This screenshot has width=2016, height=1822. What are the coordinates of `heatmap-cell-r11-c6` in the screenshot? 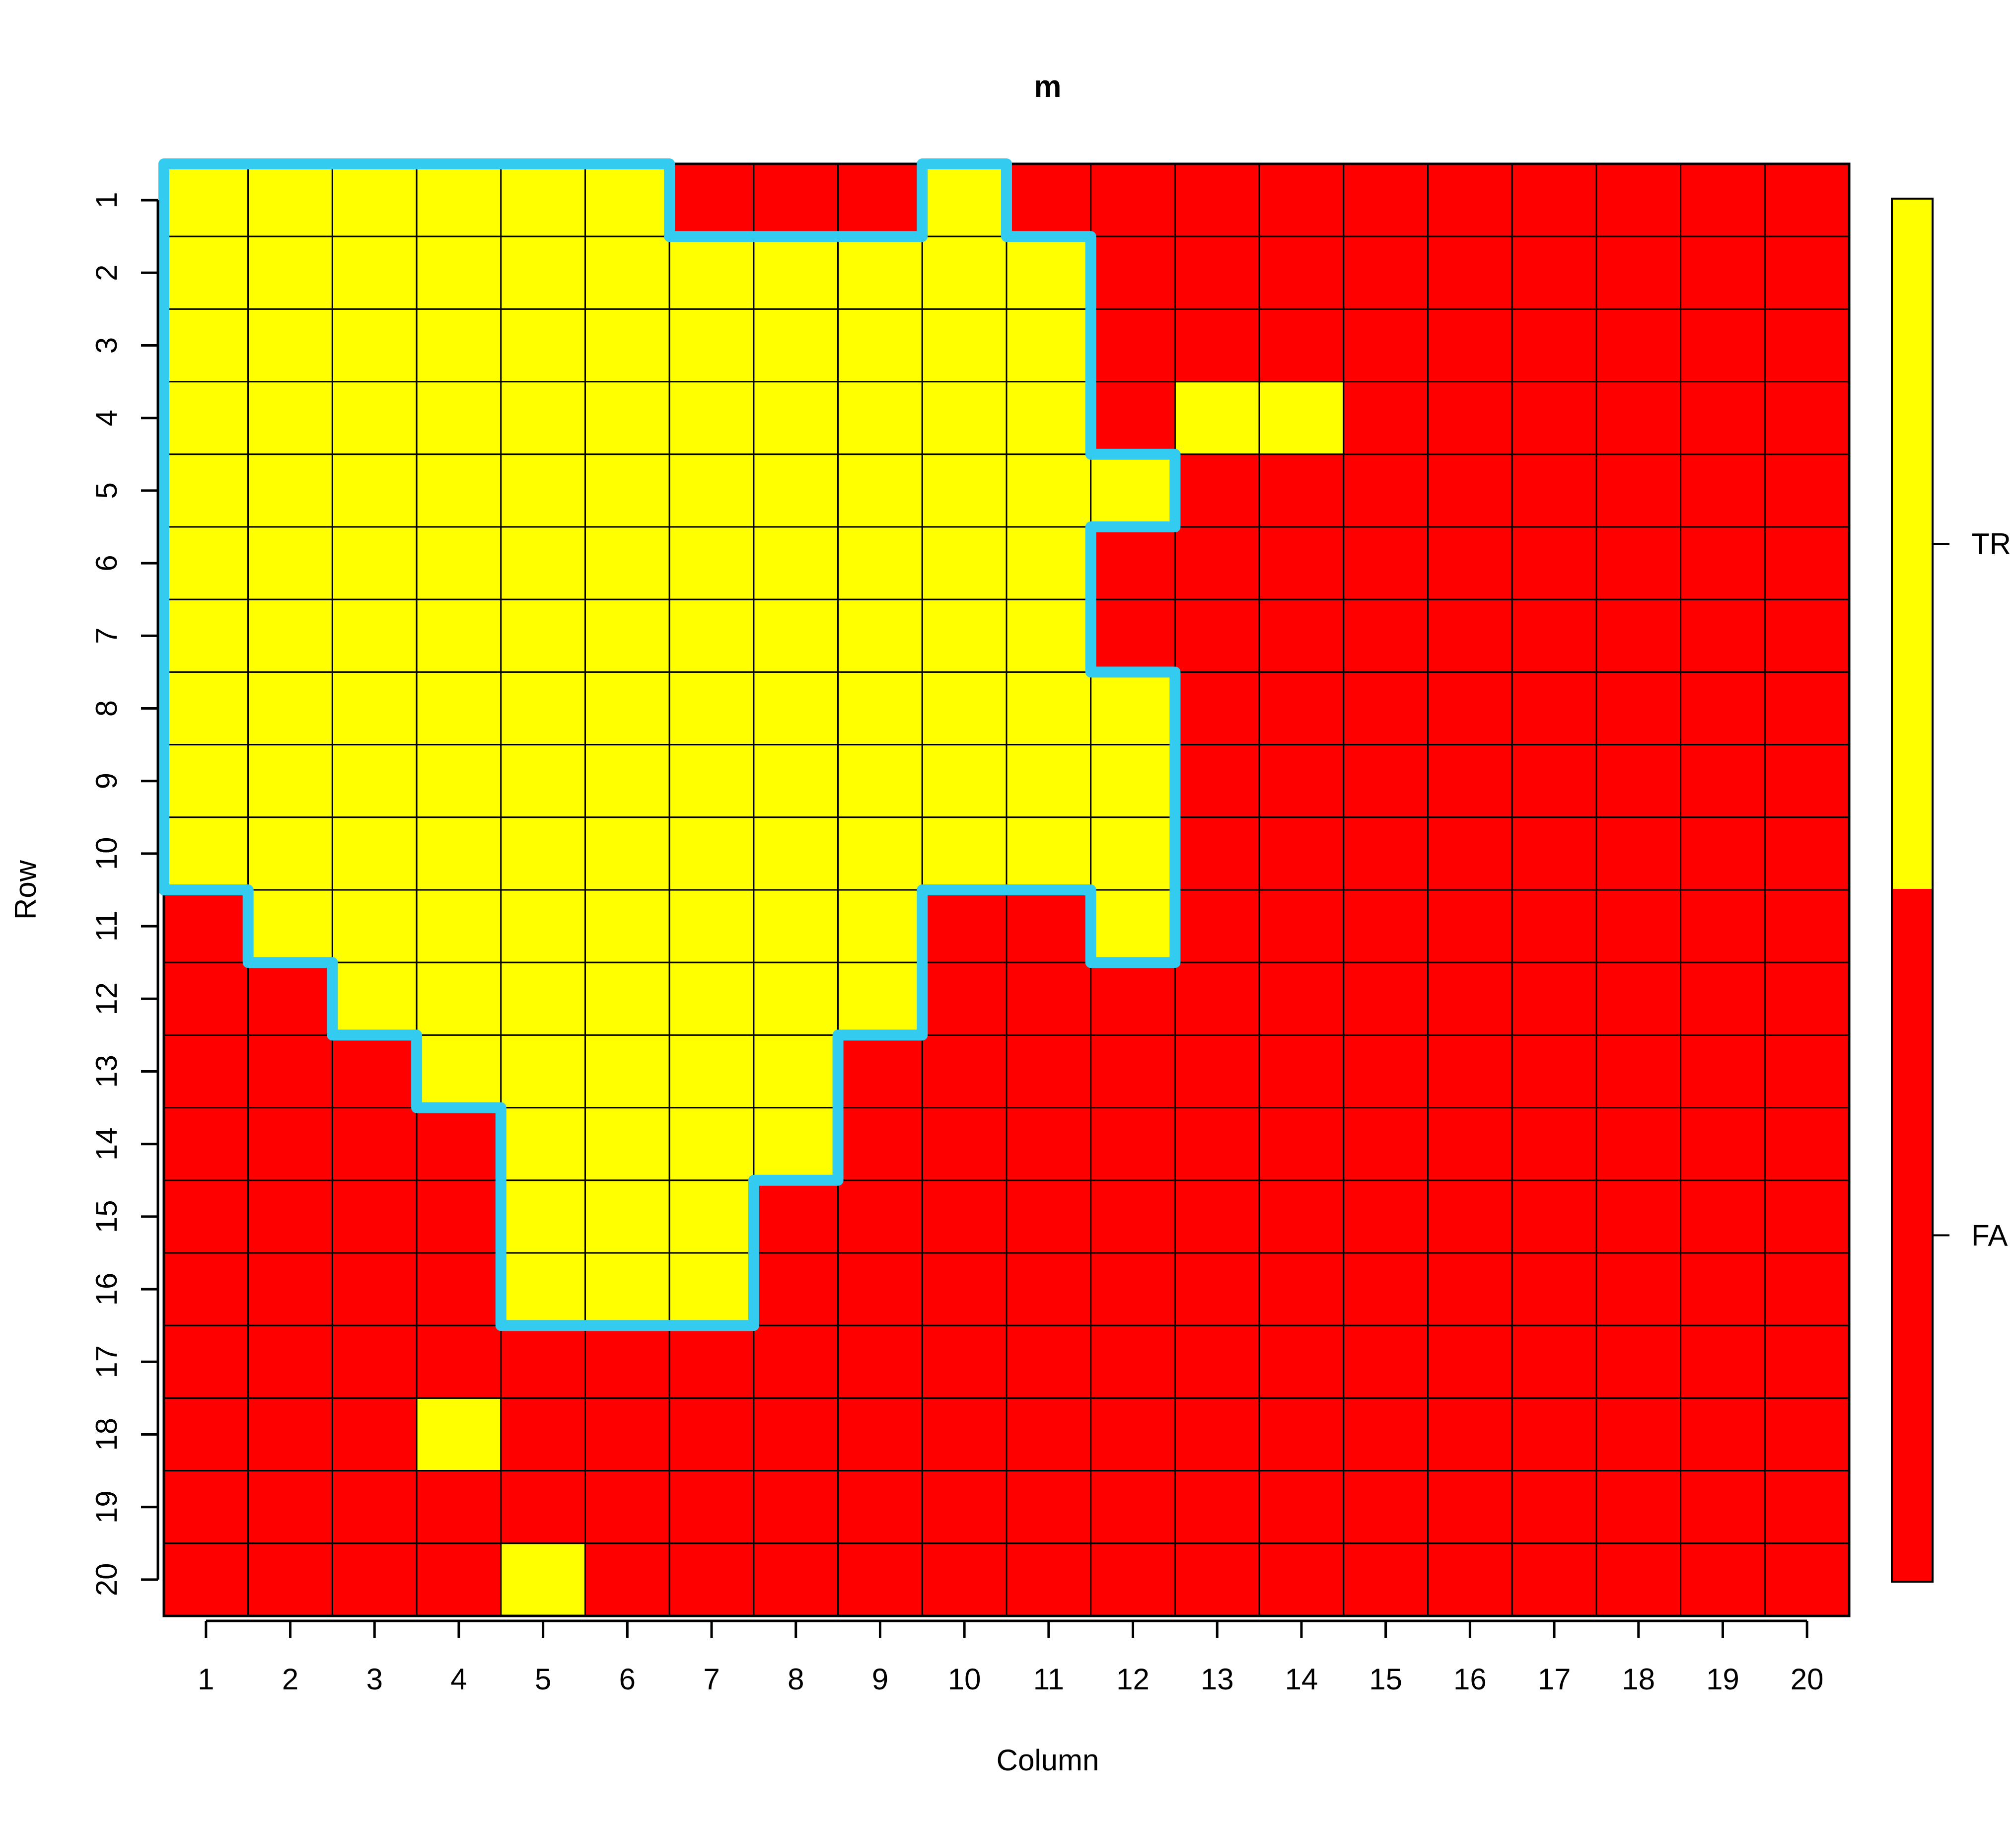 It's located at (627, 926).